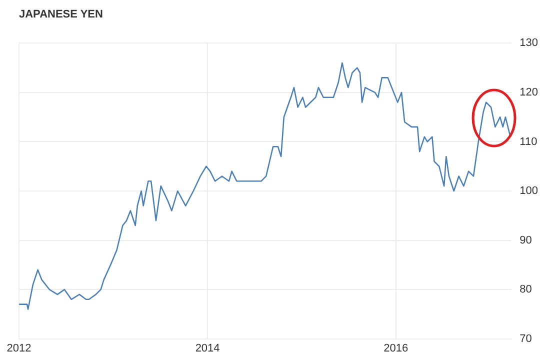  I want to click on y-tick-label: 120, so click(529, 92).